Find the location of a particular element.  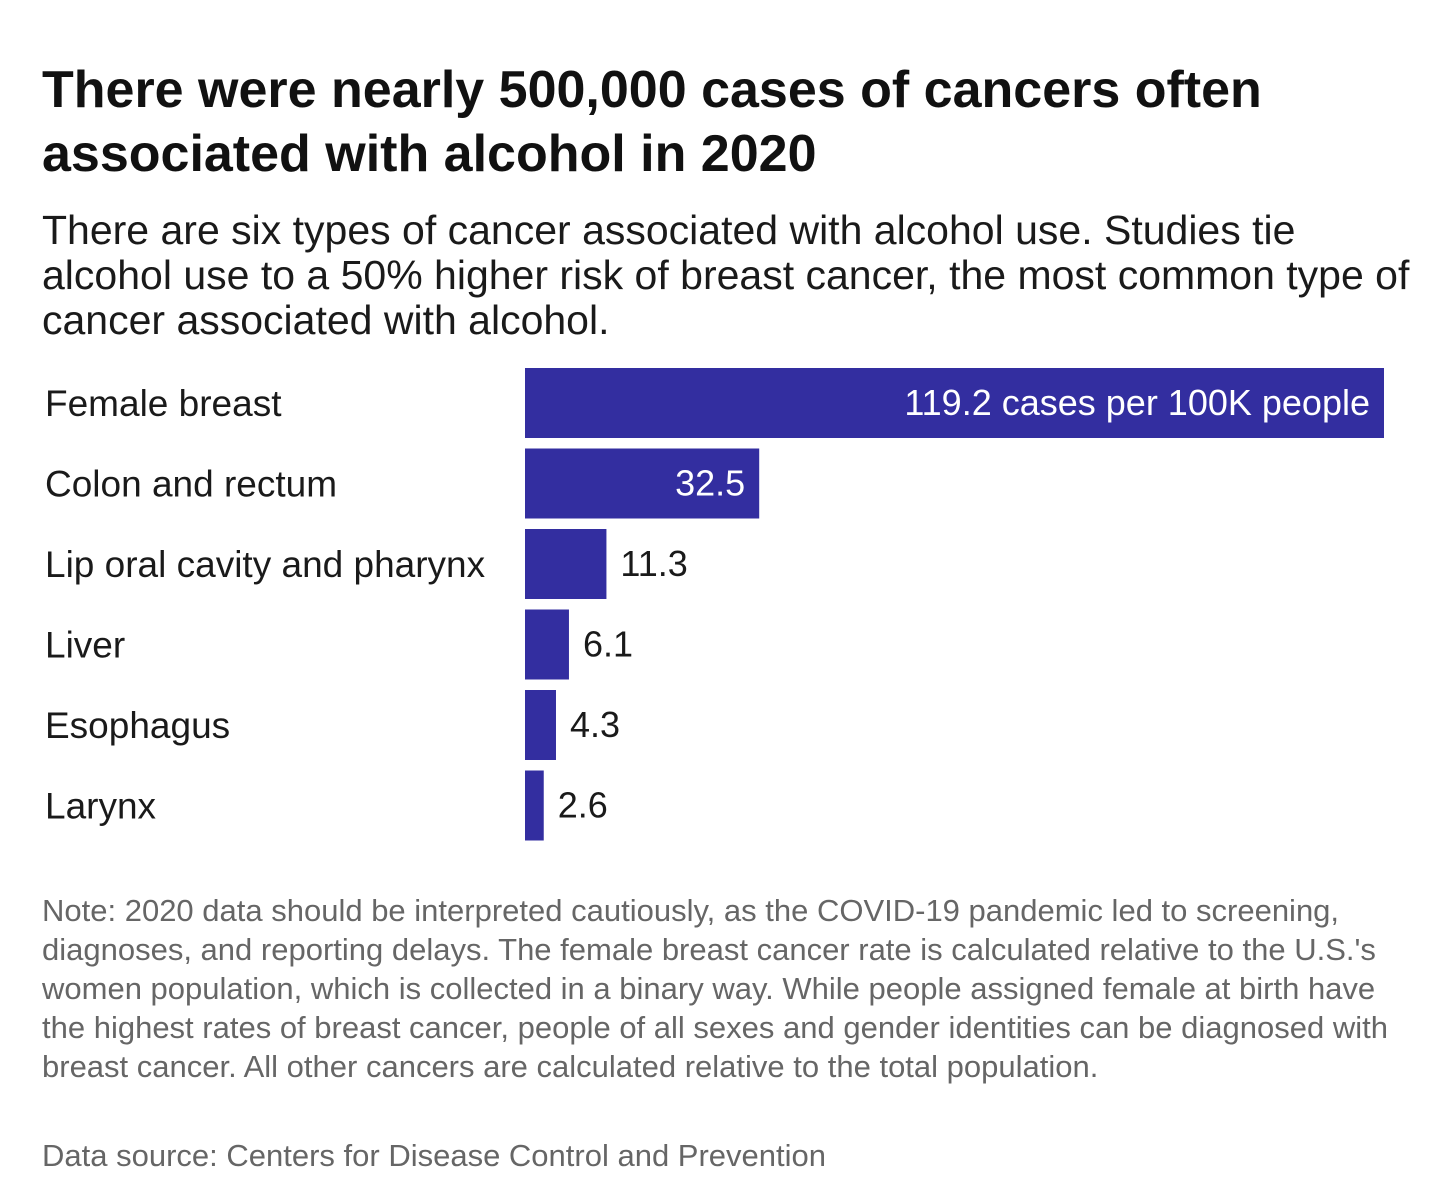

category-label-liver: Liver is located at coordinates (85, 645).